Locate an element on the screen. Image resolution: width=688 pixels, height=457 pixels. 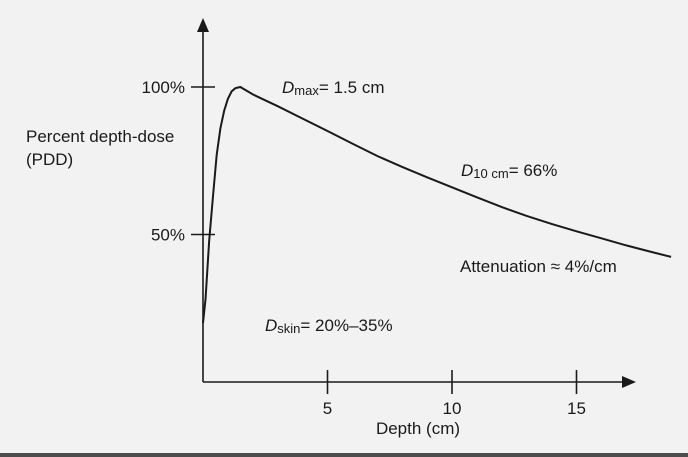
x-axis-label: Depth (cm) is located at coordinates (418, 428).